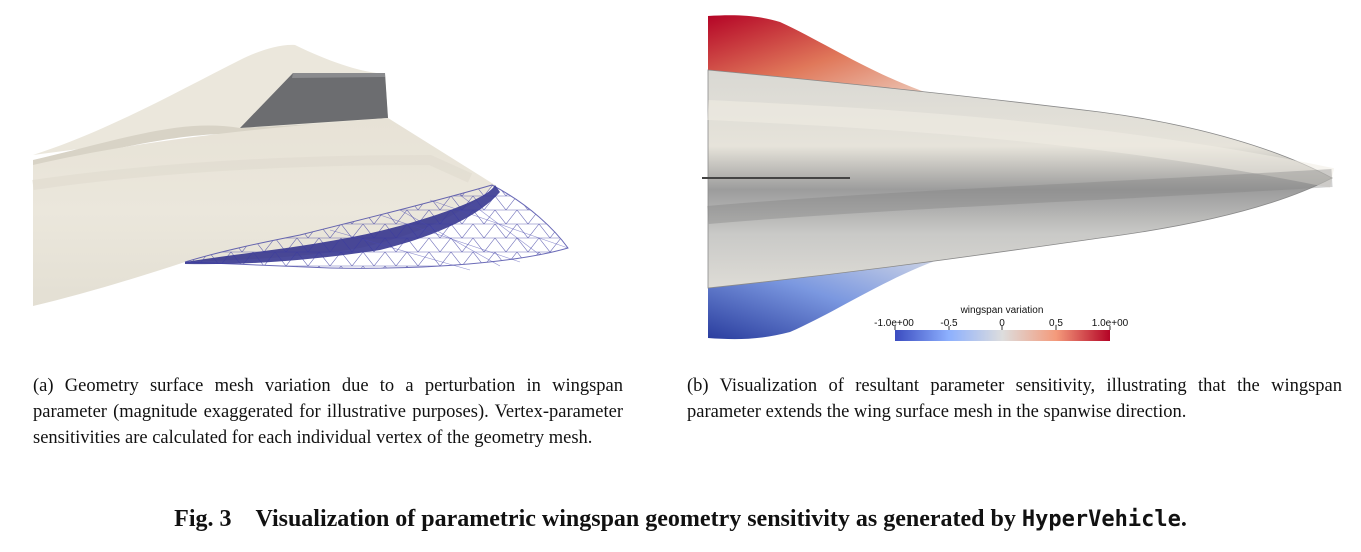  I want to click on colorbar-tick: -0.5, so click(949, 323).